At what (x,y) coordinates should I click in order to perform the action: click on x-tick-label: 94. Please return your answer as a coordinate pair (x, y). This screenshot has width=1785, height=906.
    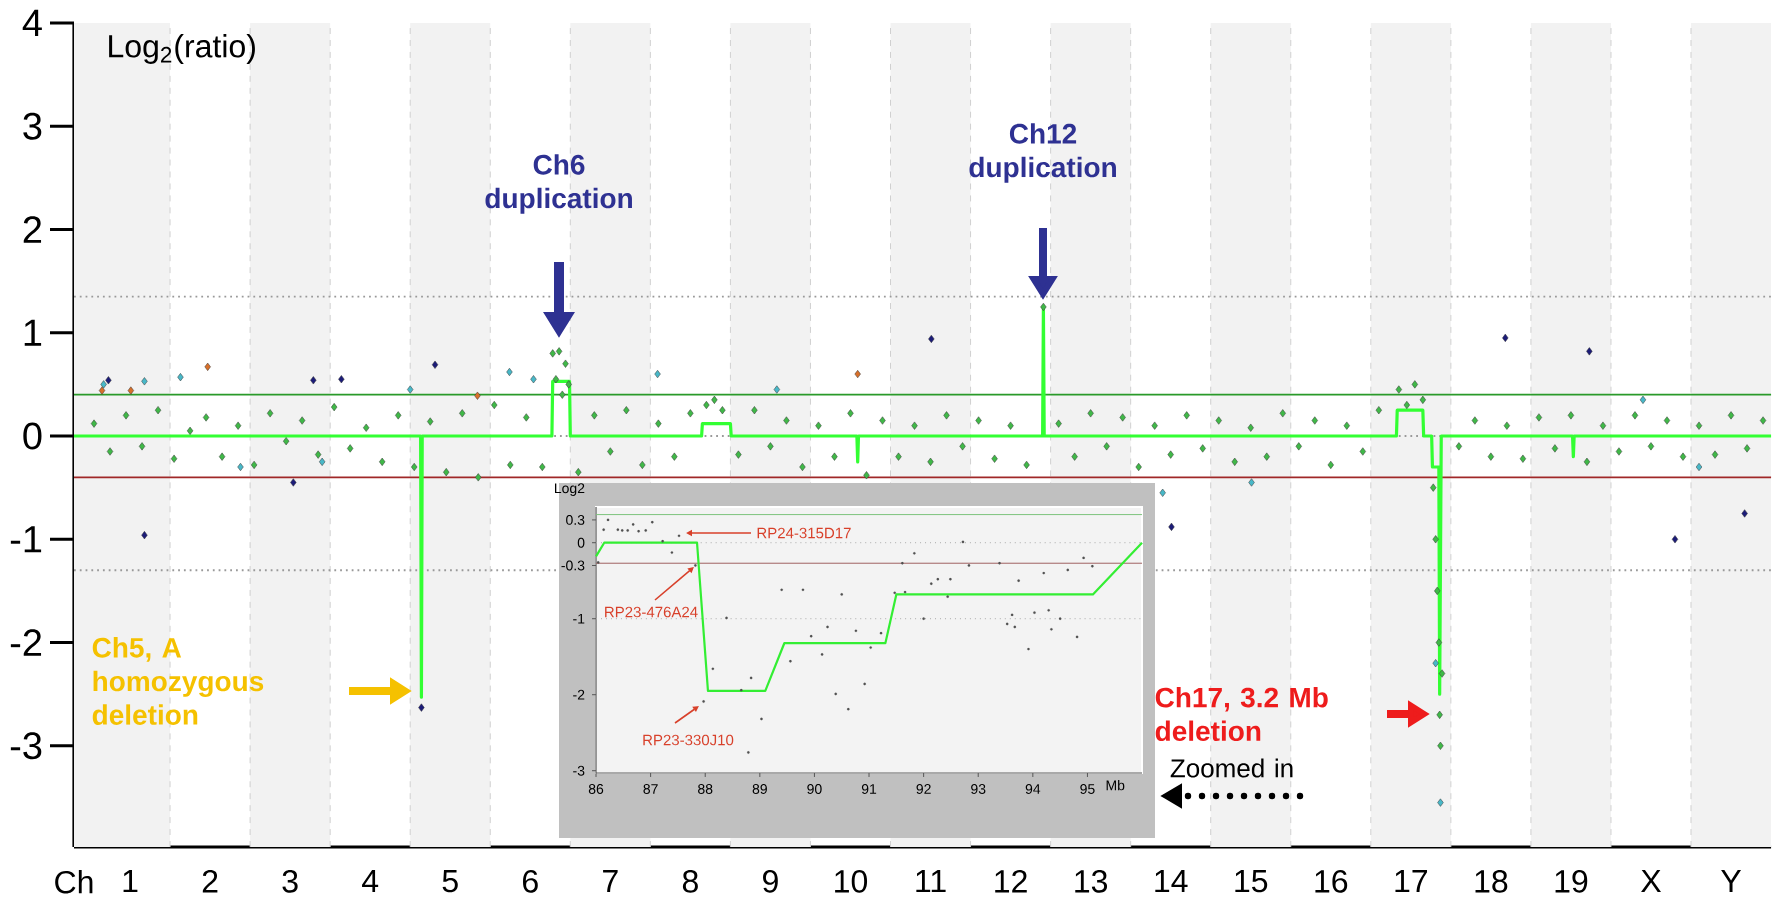
    Looking at the image, I should click on (1033, 789).